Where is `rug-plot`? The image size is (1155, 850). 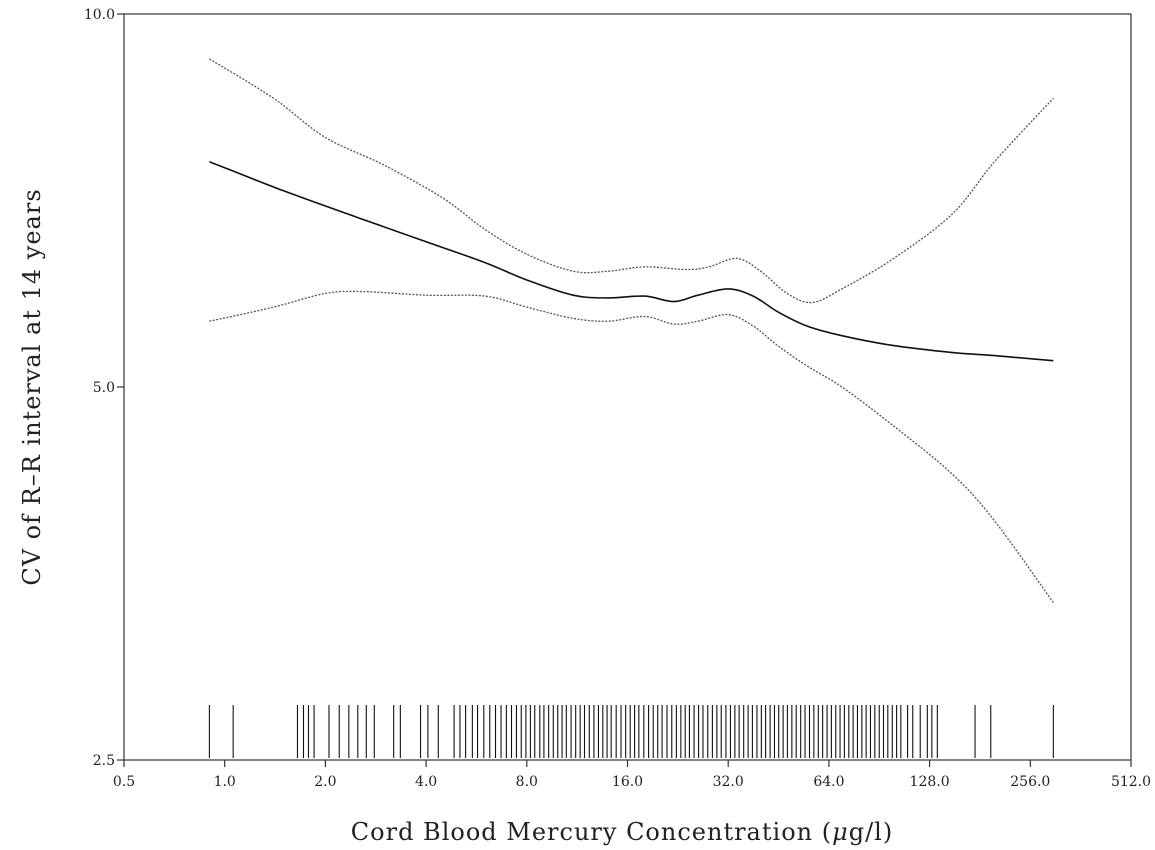 rug-plot is located at coordinates (631, 731).